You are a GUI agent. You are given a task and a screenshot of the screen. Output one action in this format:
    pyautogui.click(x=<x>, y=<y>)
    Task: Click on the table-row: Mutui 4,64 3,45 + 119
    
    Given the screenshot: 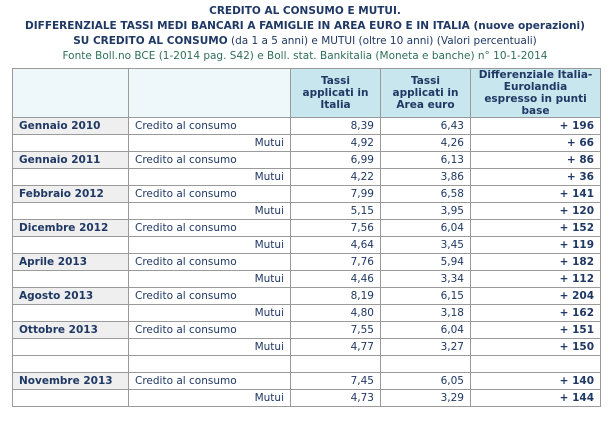 What is the action you would take?
    pyautogui.click(x=306, y=245)
    